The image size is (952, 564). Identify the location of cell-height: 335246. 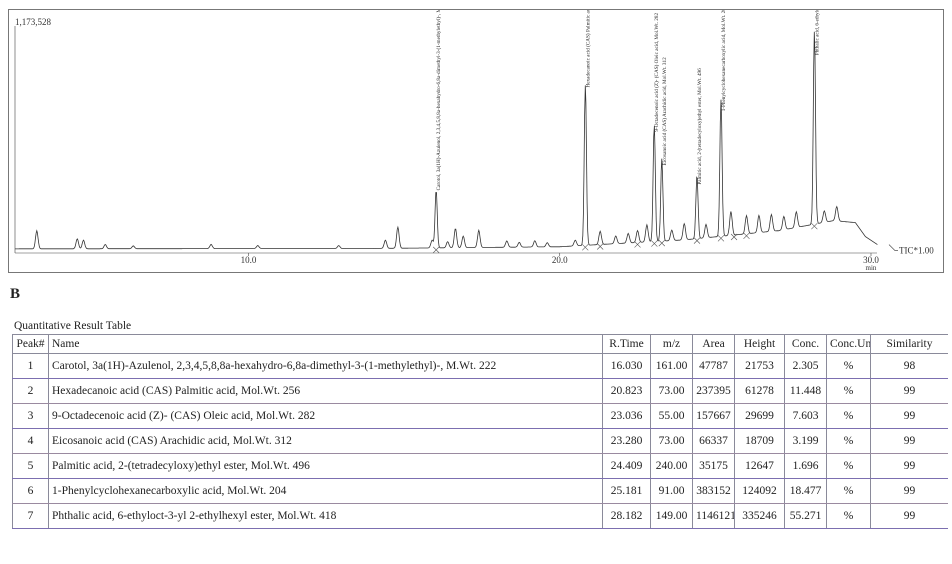
(760, 516).